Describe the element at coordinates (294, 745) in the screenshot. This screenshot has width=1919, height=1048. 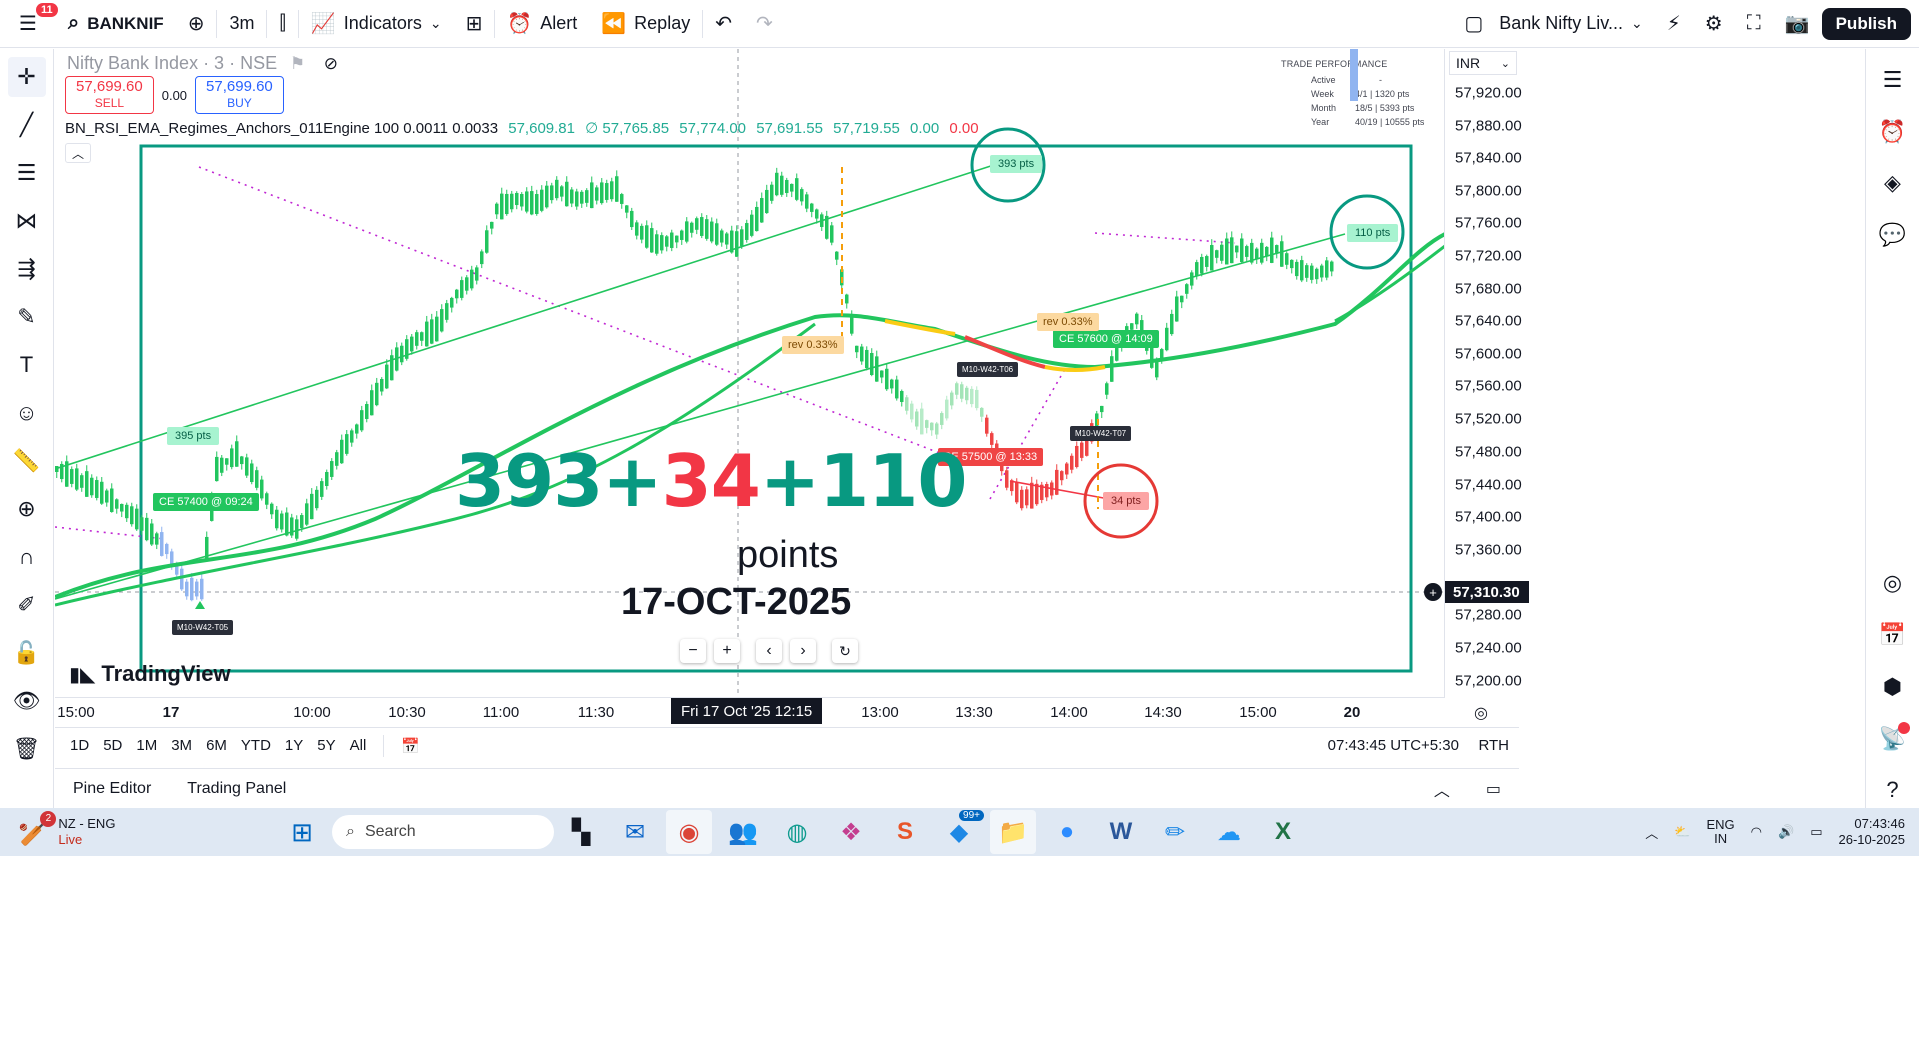
I see `range-button-1y: 1Y` at that location.